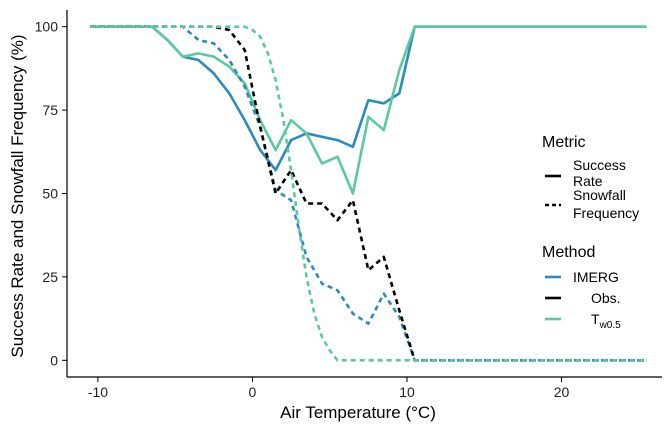 This screenshot has height=432, width=672. What do you see at coordinates (358, 412) in the screenshot?
I see `x-axis-title: Air Temperature (°C)` at bounding box center [358, 412].